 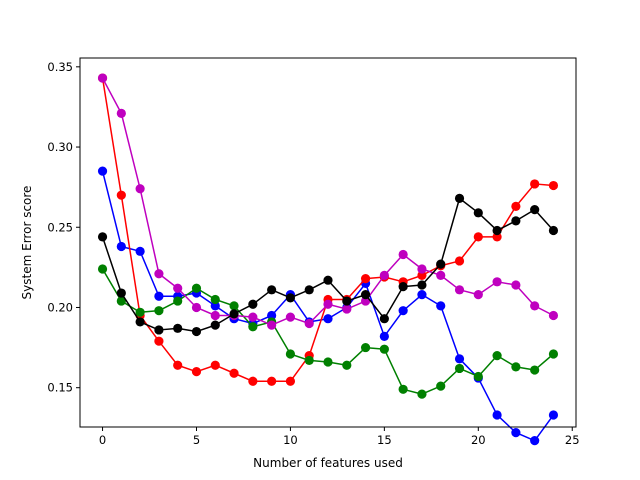 I want to click on y-axis-label: System Error score, so click(x=27, y=243).